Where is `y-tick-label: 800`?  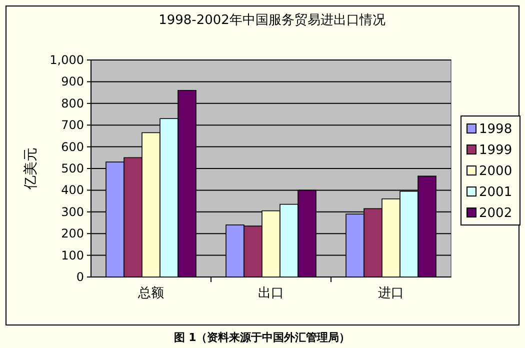 y-tick-label: 800 is located at coordinates (72, 103).